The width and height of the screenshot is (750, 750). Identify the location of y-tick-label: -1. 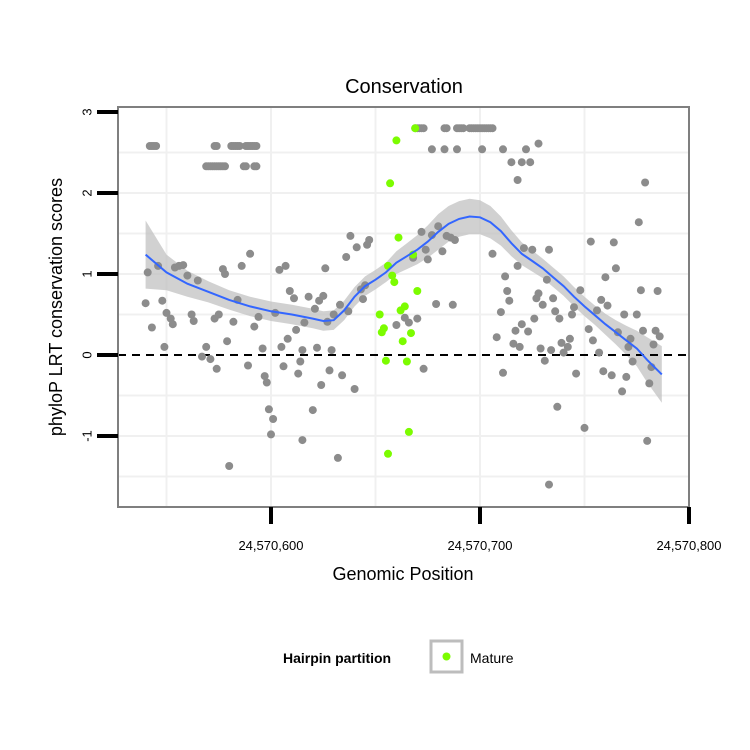
(86, 436).